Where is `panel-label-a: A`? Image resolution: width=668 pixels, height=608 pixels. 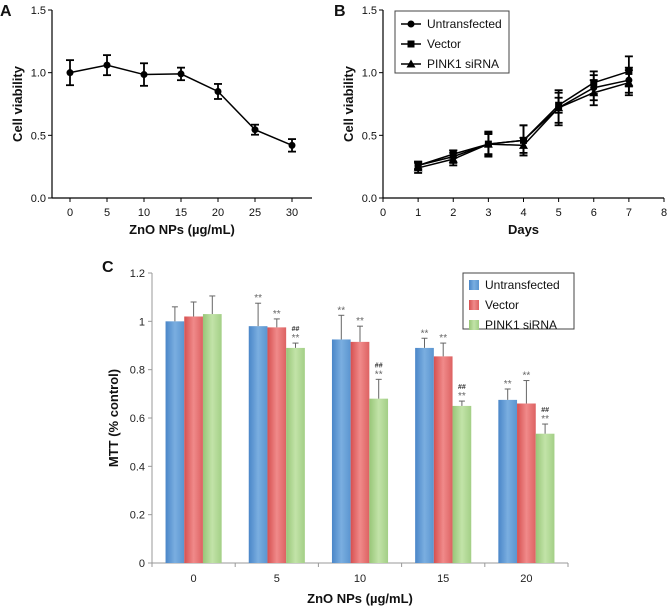 panel-label-a: A is located at coordinates (6, 11).